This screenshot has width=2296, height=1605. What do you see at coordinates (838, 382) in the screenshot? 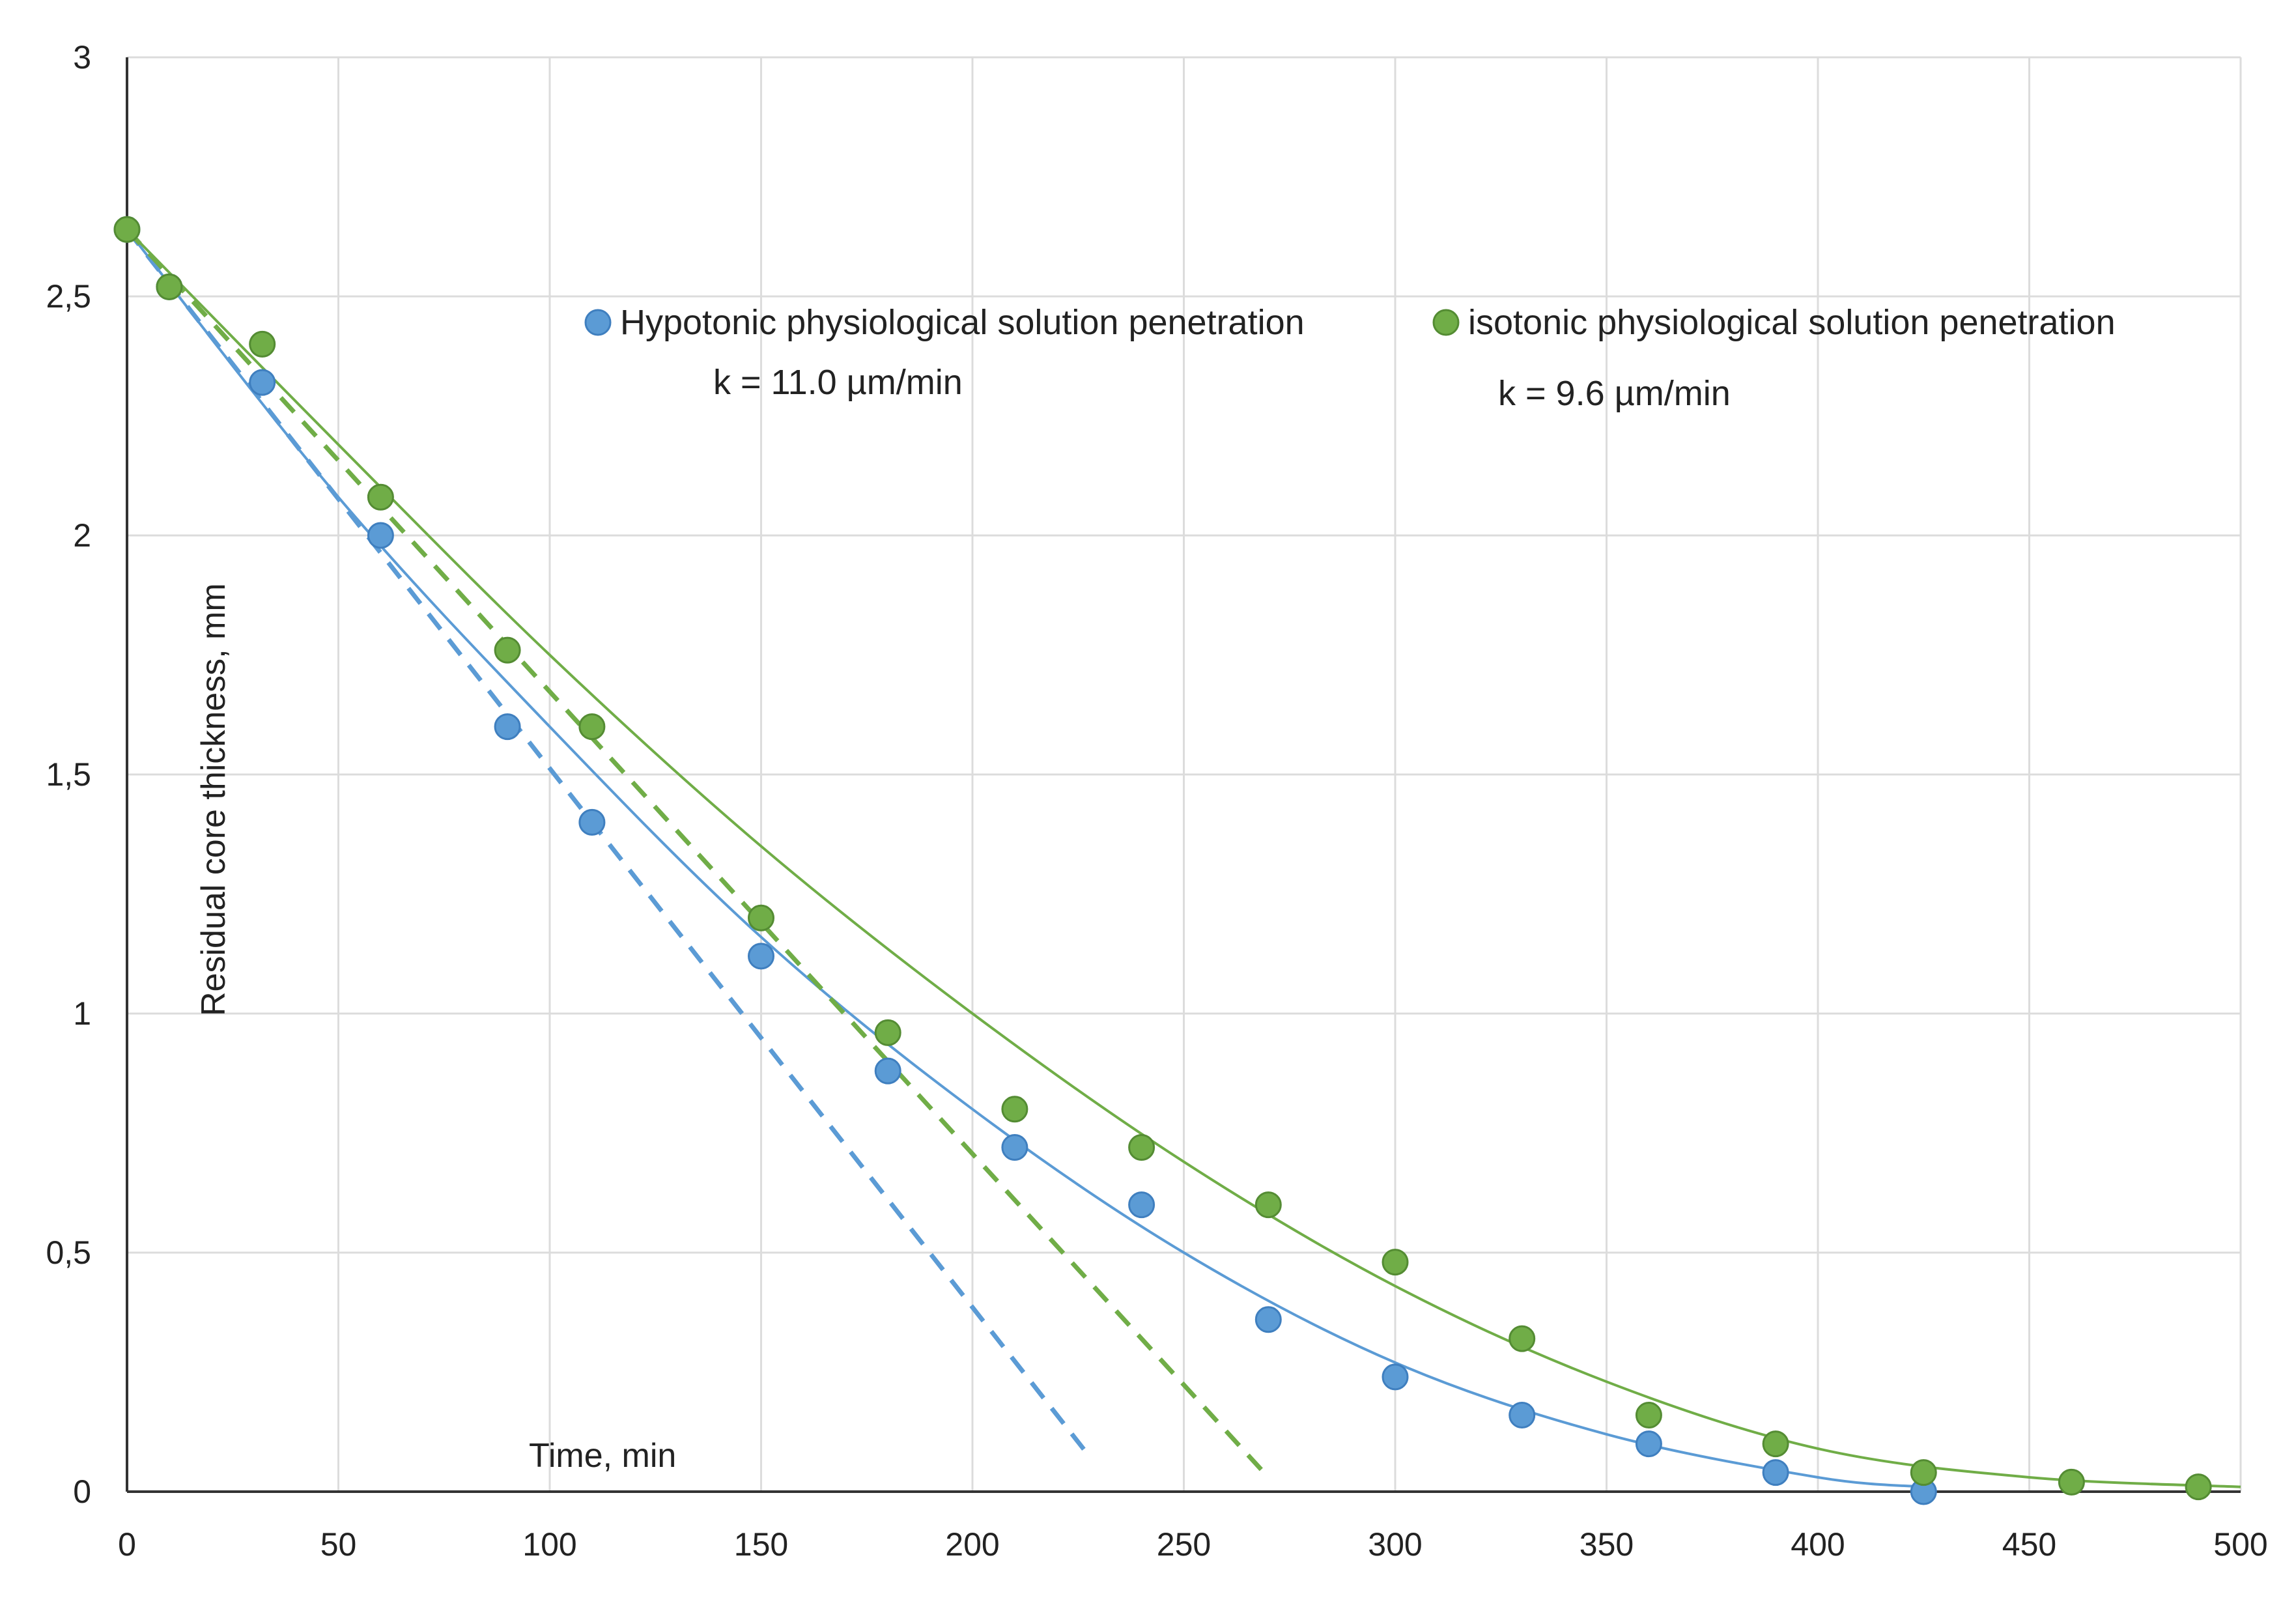
I see `annotation-k-hypotonic: k = 11.0 µm/min` at bounding box center [838, 382].